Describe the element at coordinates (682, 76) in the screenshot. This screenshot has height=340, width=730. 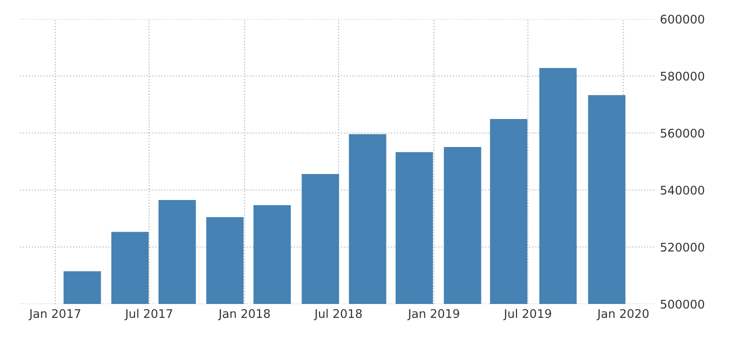
I see `y-tick-label: 580000` at that location.